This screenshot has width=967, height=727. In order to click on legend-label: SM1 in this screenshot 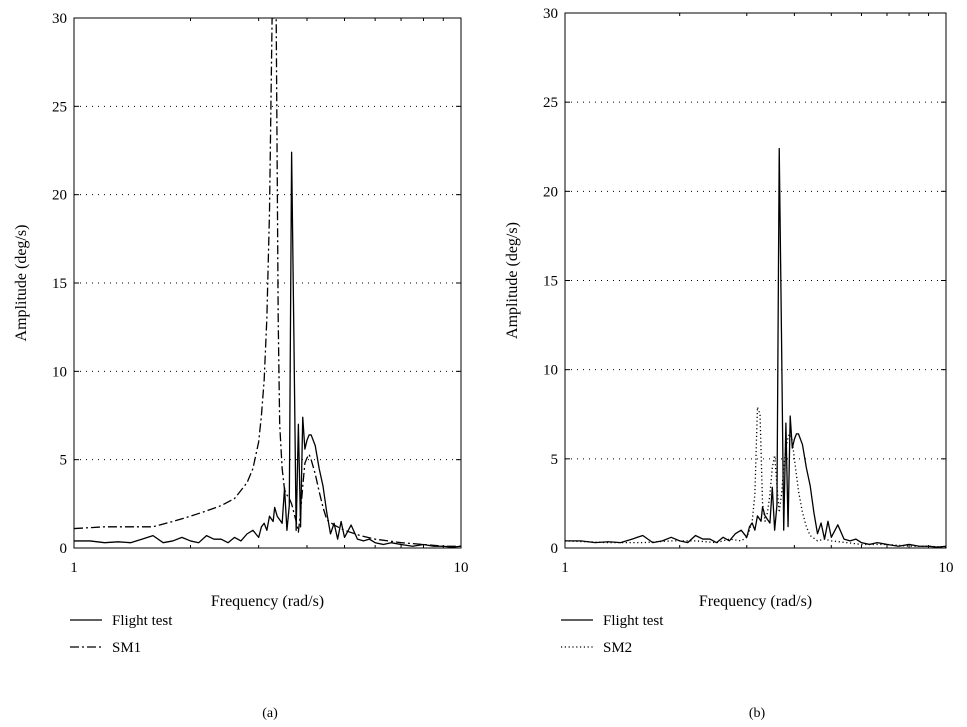, I will do `click(126, 648)`.